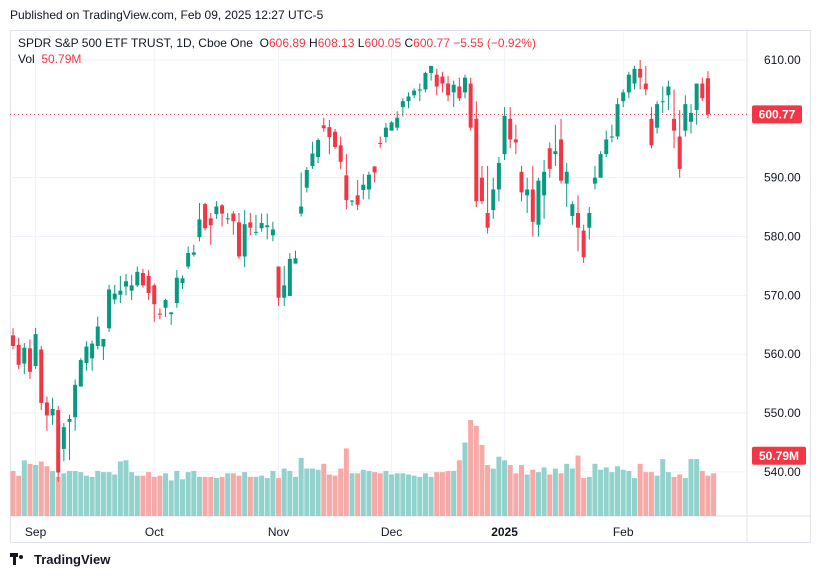 The image size is (822, 579). Describe the element at coordinates (60, 559) in the screenshot. I see `footer-brand: TradingView` at that location.